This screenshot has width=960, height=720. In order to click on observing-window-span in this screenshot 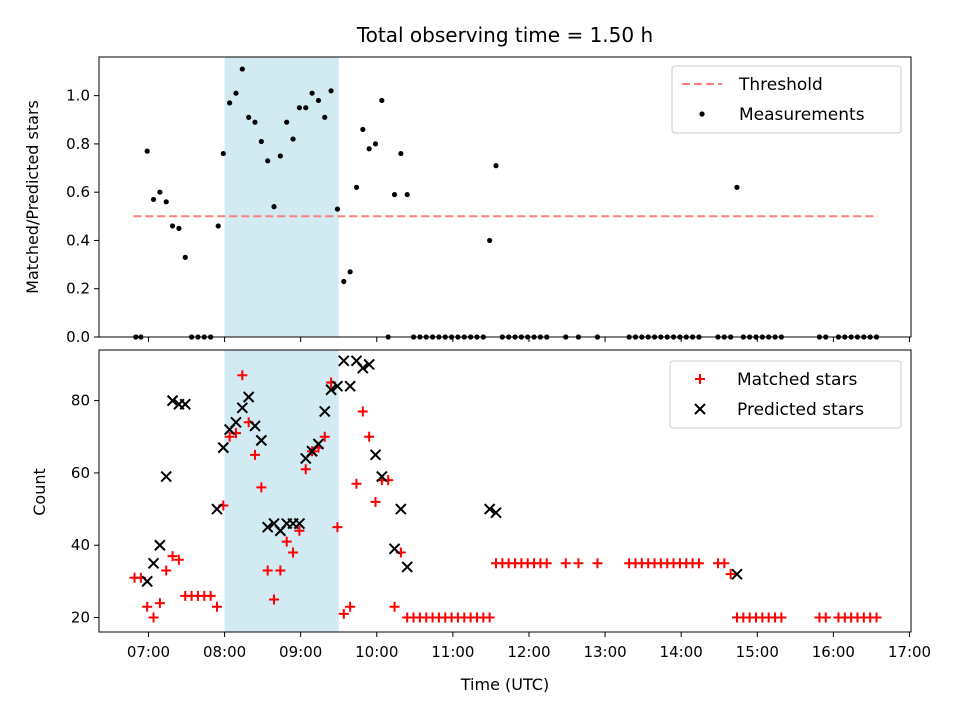, I will do `click(281, 491)`.